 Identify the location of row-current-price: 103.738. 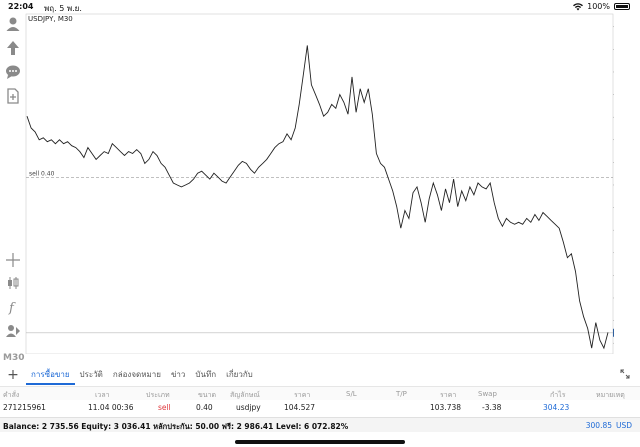
(446, 407).